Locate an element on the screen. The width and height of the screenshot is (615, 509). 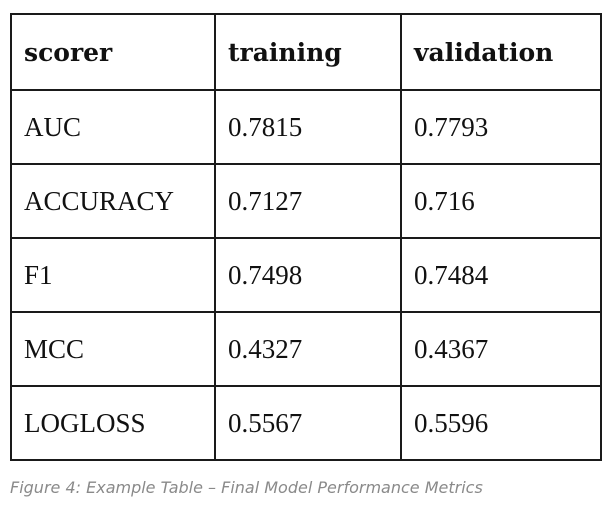
header-validation: validation is located at coordinates (501, 52).